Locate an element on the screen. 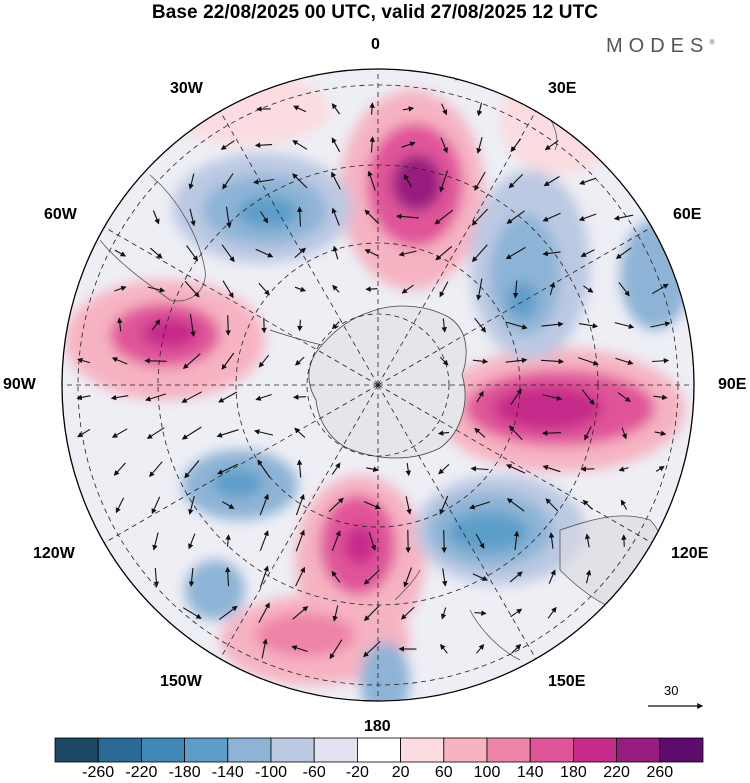 The width and height of the screenshot is (750, 783). lon-label-150e: 150E is located at coordinates (567, 681).